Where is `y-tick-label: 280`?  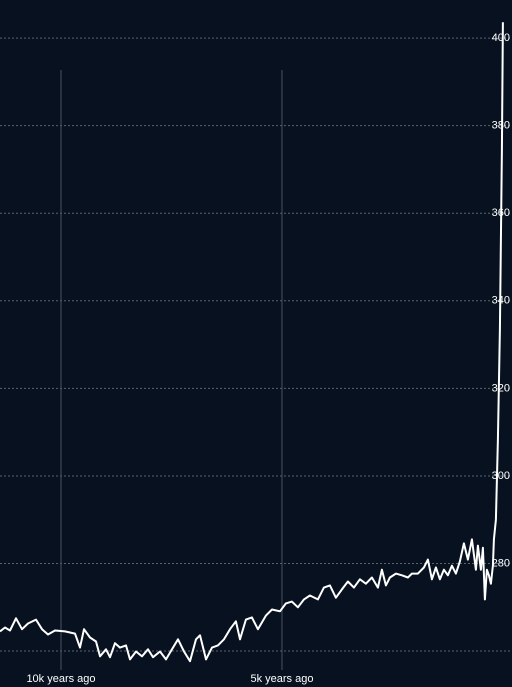 y-tick-label: 280 is located at coordinates (501, 563).